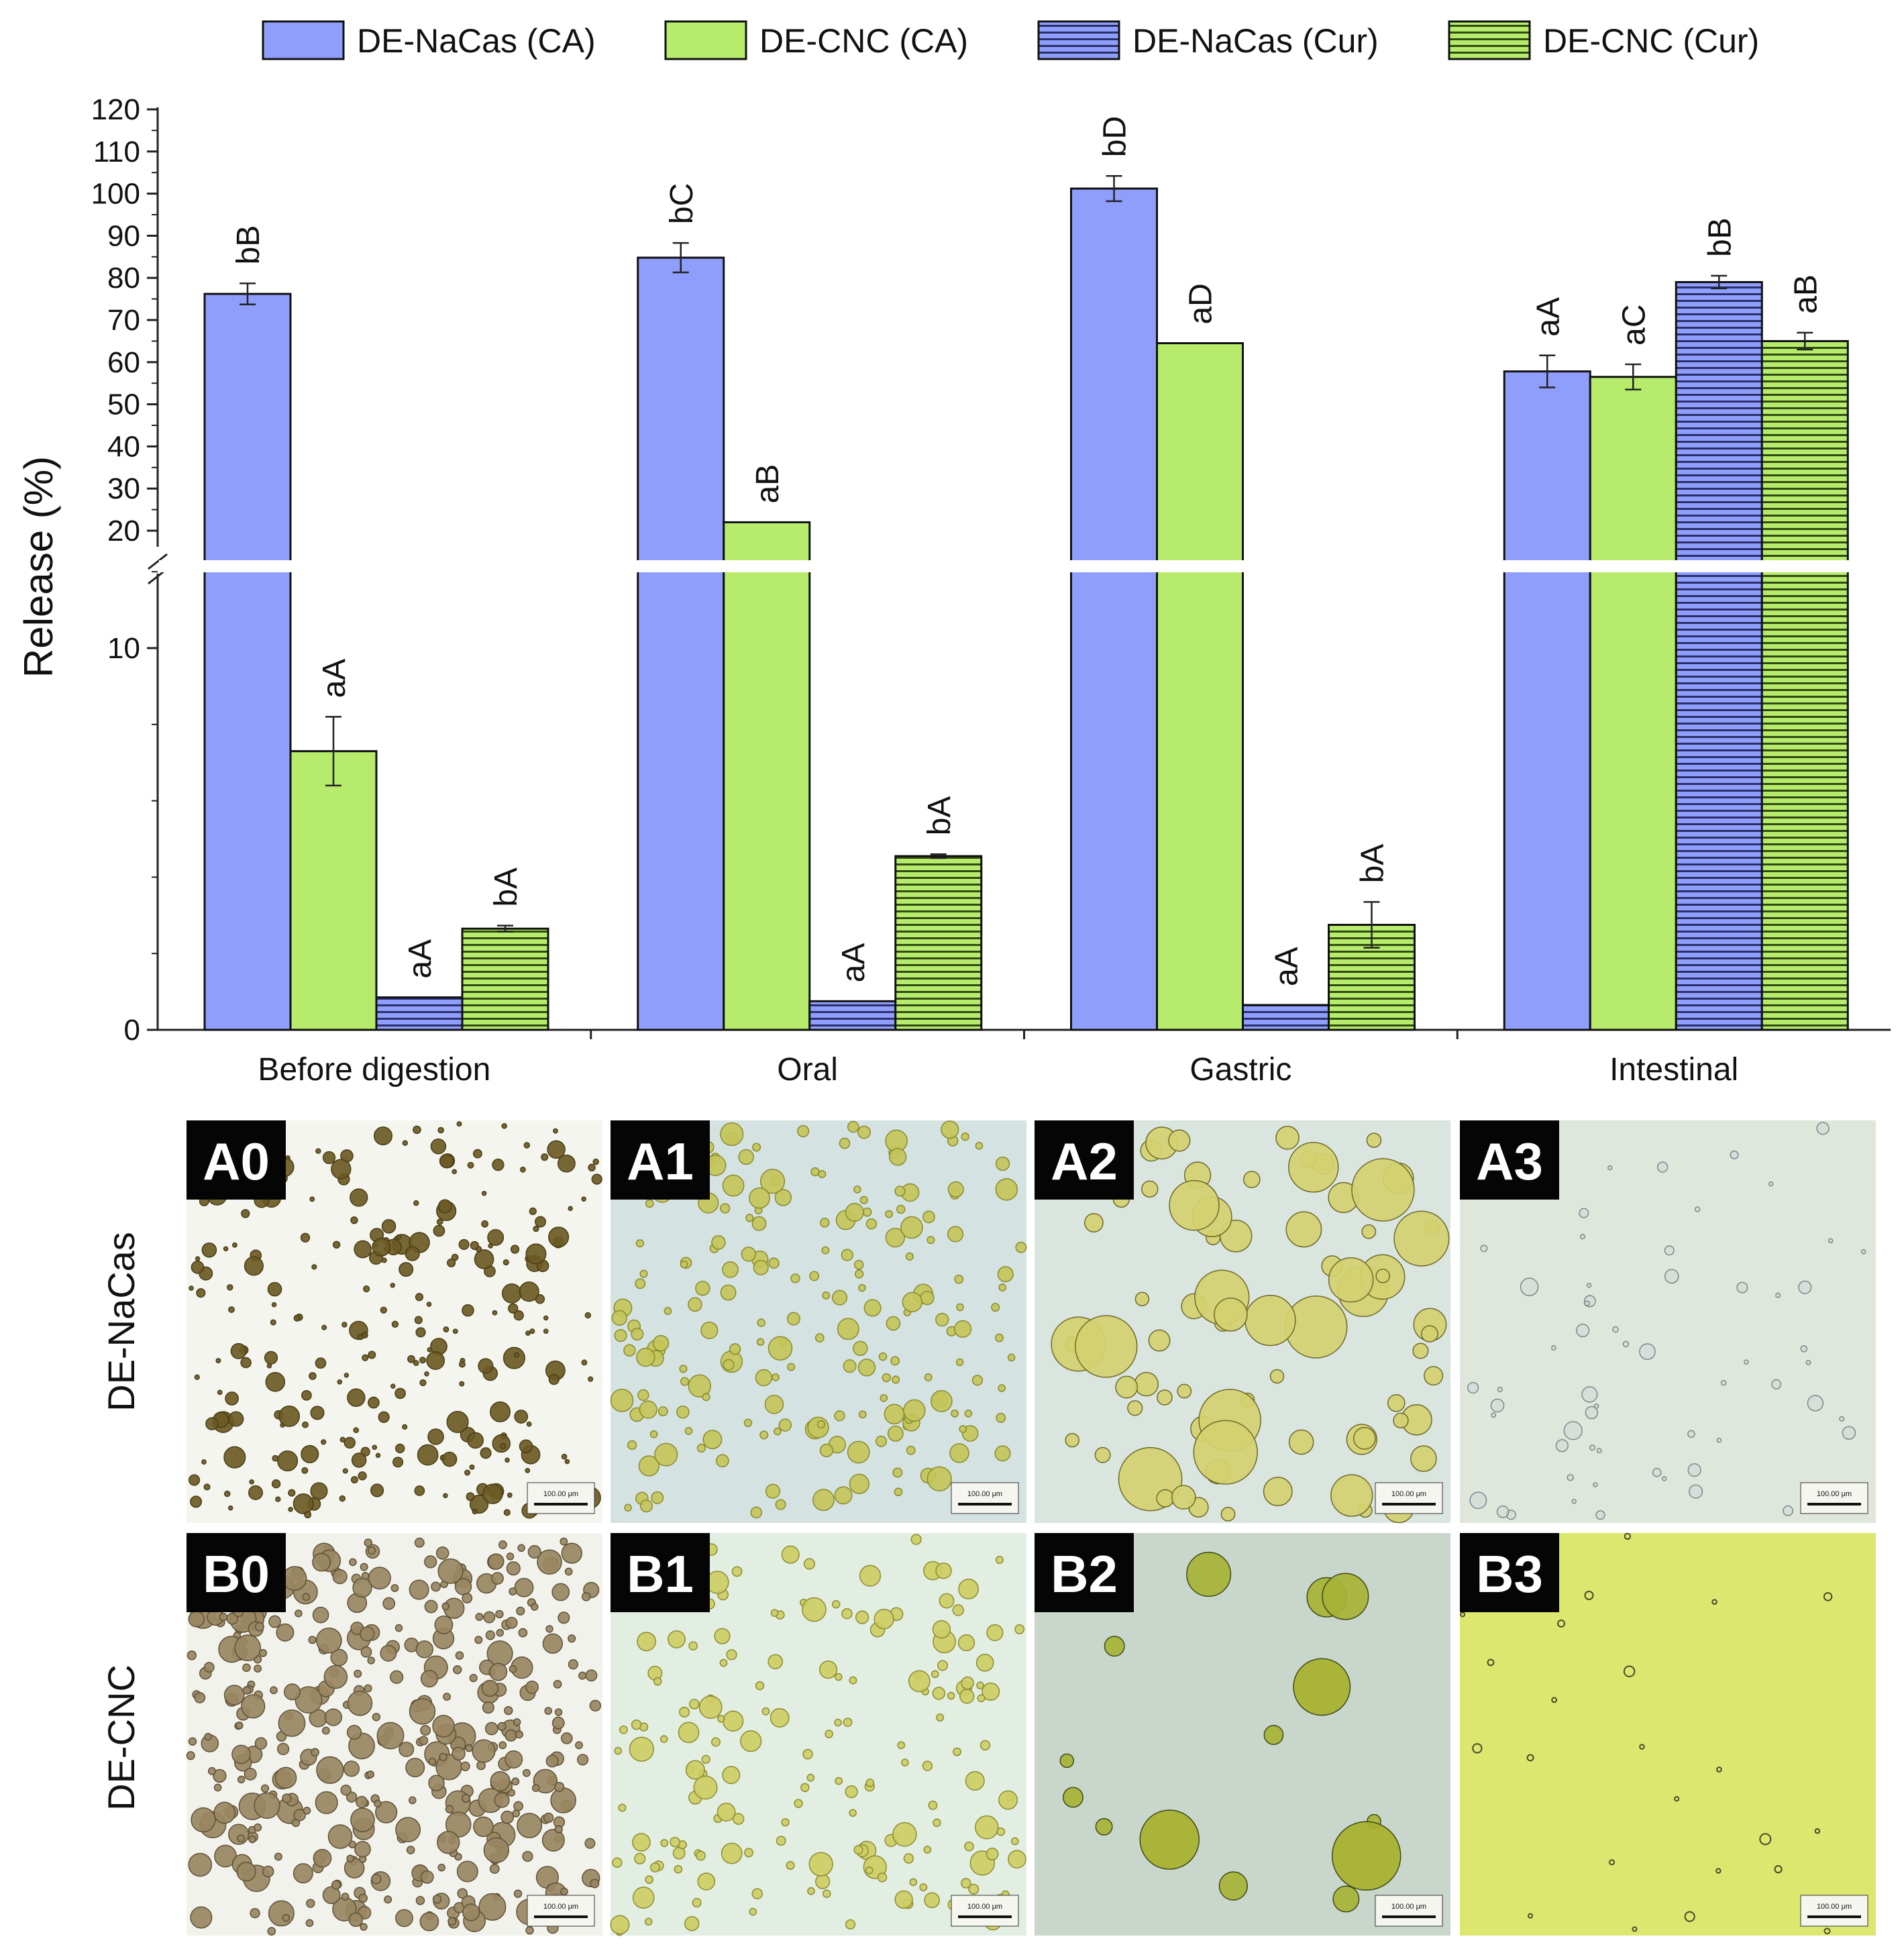 This screenshot has width=1904, height=1953. Describe the element at coordinates (819, 1321) in the screenshot. I see `micrograph-panel: A1 100.00 μm` at that location.